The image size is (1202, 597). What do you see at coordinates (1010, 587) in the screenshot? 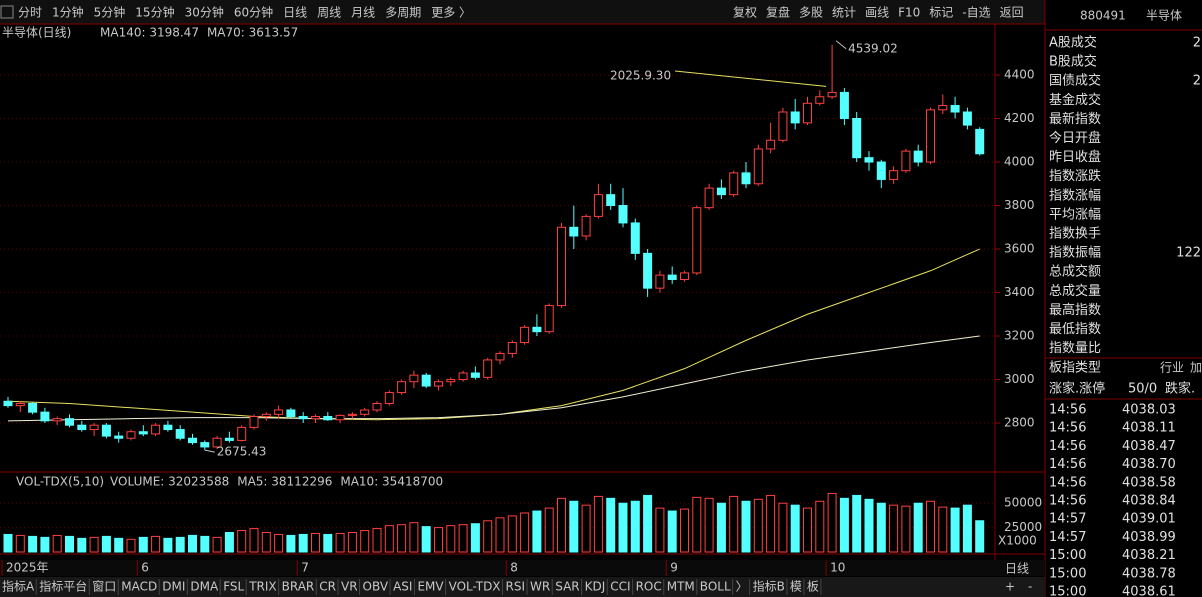
I see `zoom-button: +` at bounding box center [1010, 587].